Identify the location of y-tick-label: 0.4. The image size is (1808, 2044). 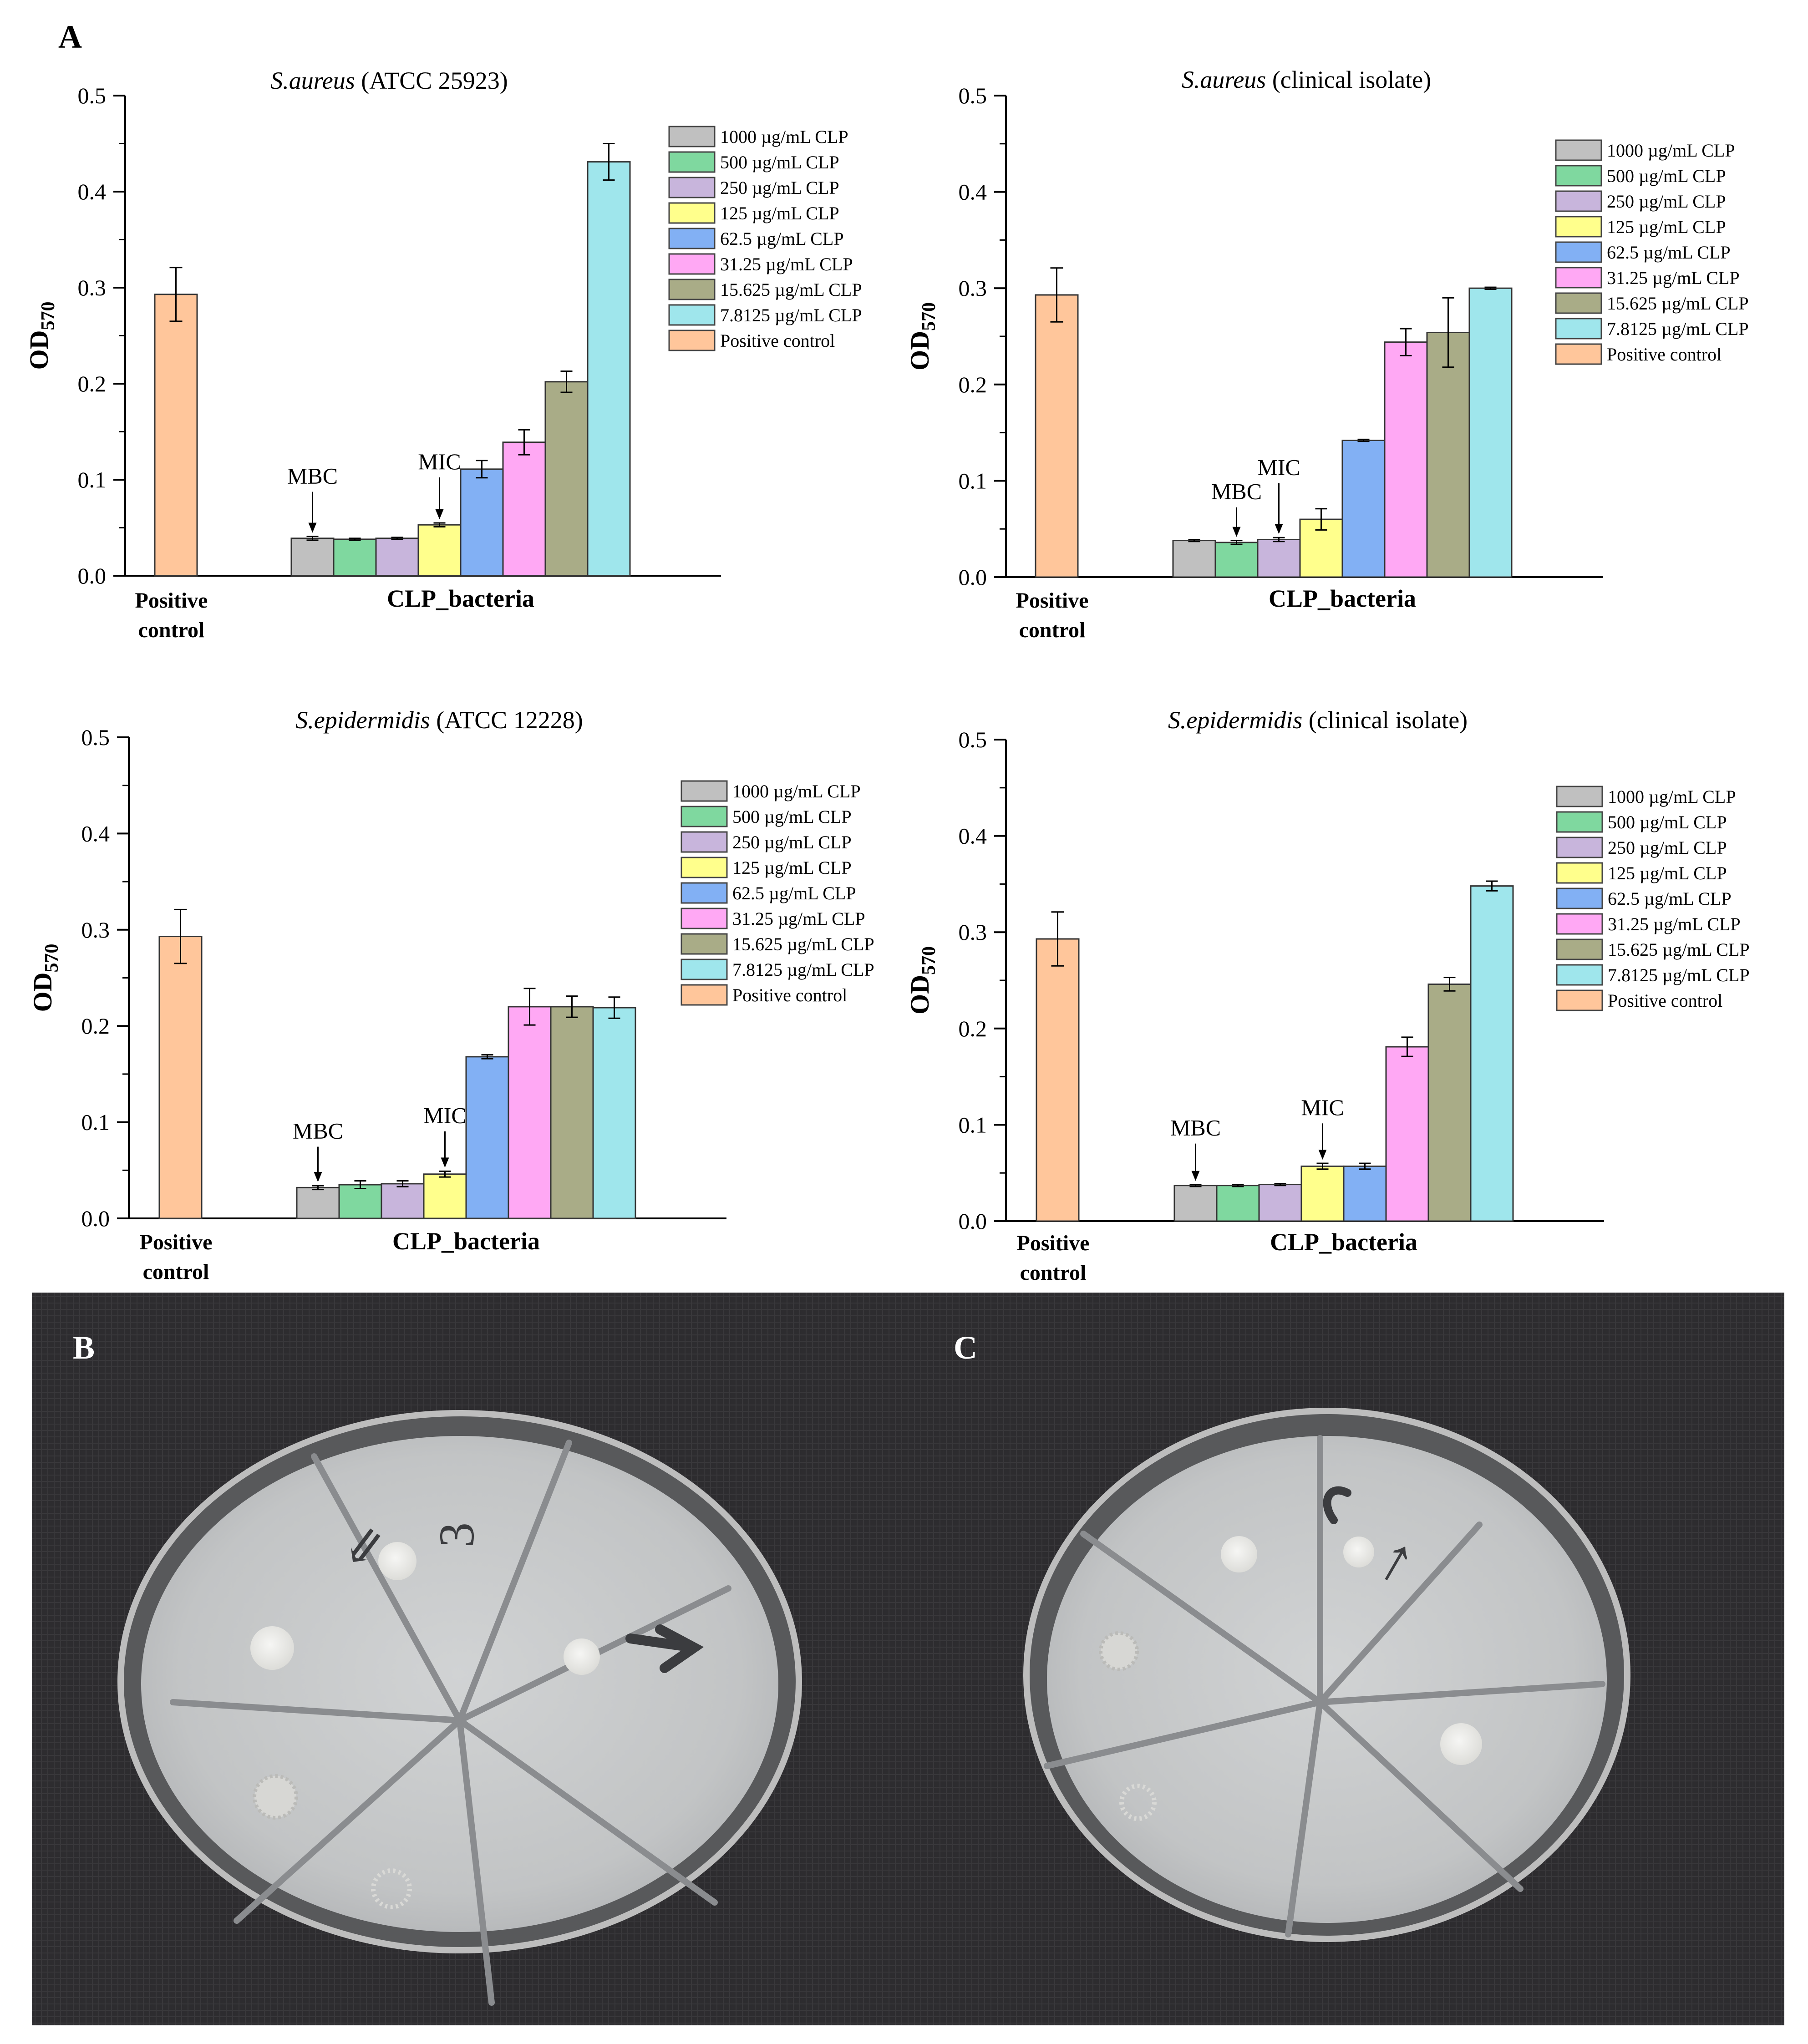
(92, 192).